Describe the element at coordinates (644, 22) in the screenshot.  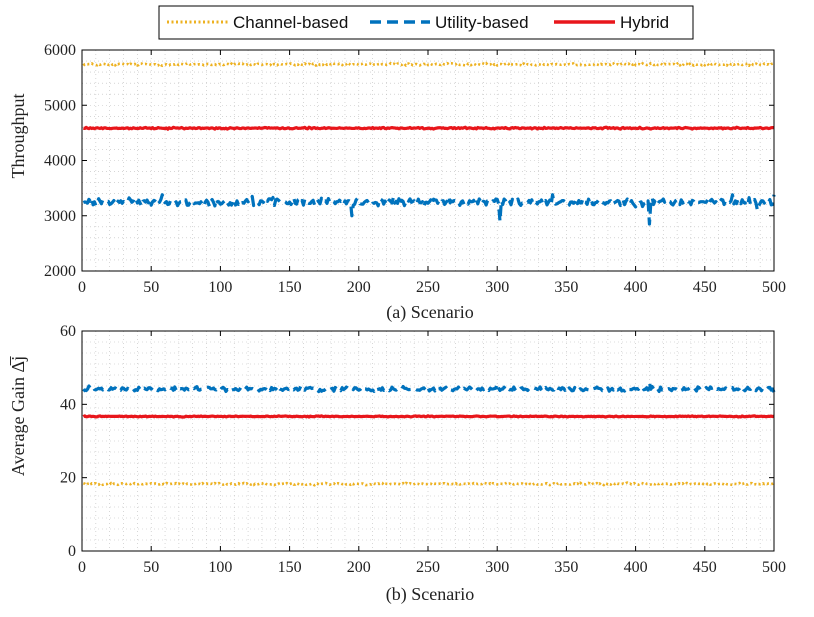
I see `legend-label-hybrid: Hybrid` at that location.